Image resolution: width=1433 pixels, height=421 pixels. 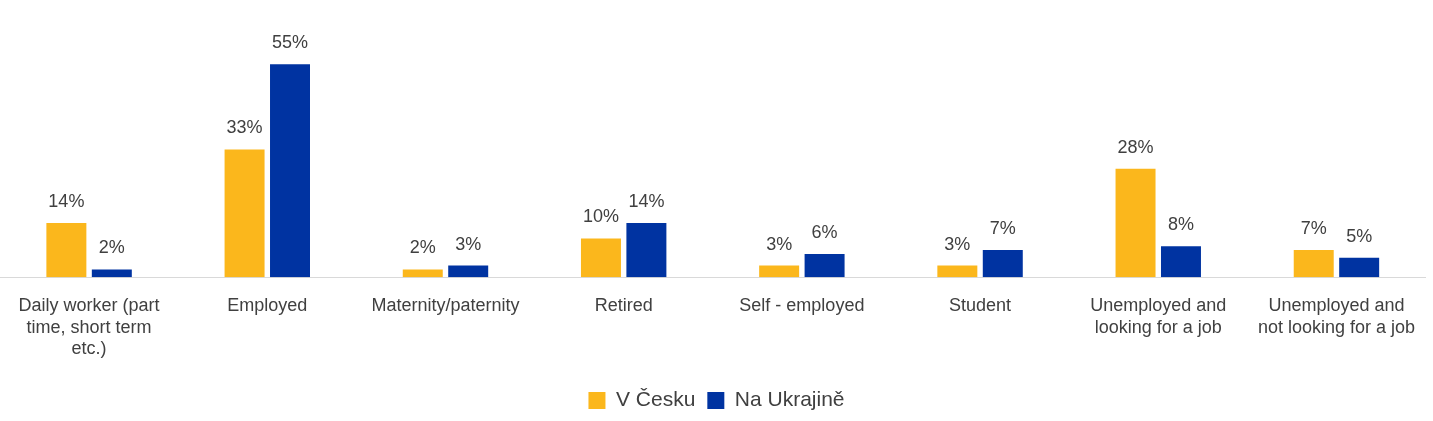 I want to click on x-tick-label: Student, so click(x=980, y=304).